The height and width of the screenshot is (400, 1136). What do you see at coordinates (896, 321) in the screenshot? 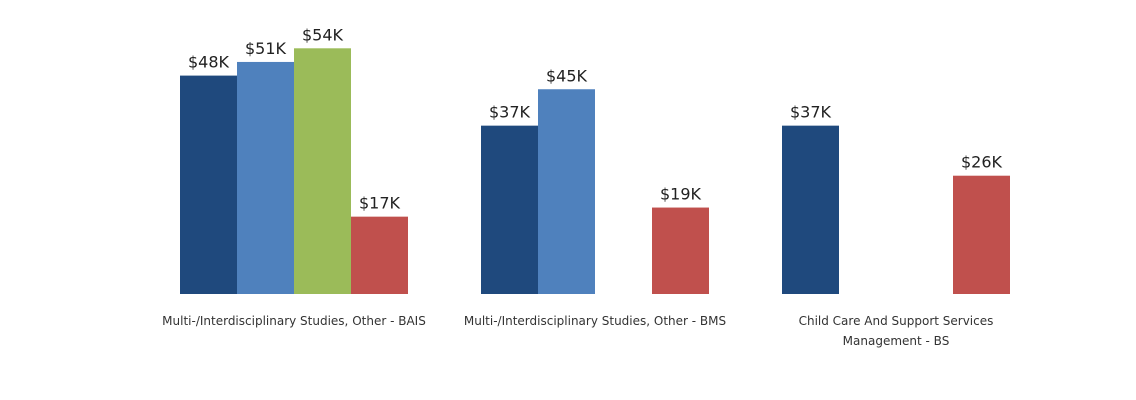
I see `category-label-2-0: Child Care And Support Services` at bounding box center [896, 321].